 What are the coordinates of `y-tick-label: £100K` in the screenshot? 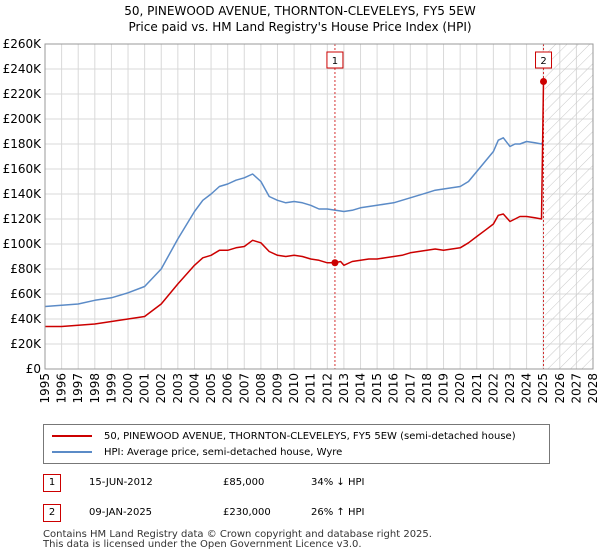 It's located at (23, 244).